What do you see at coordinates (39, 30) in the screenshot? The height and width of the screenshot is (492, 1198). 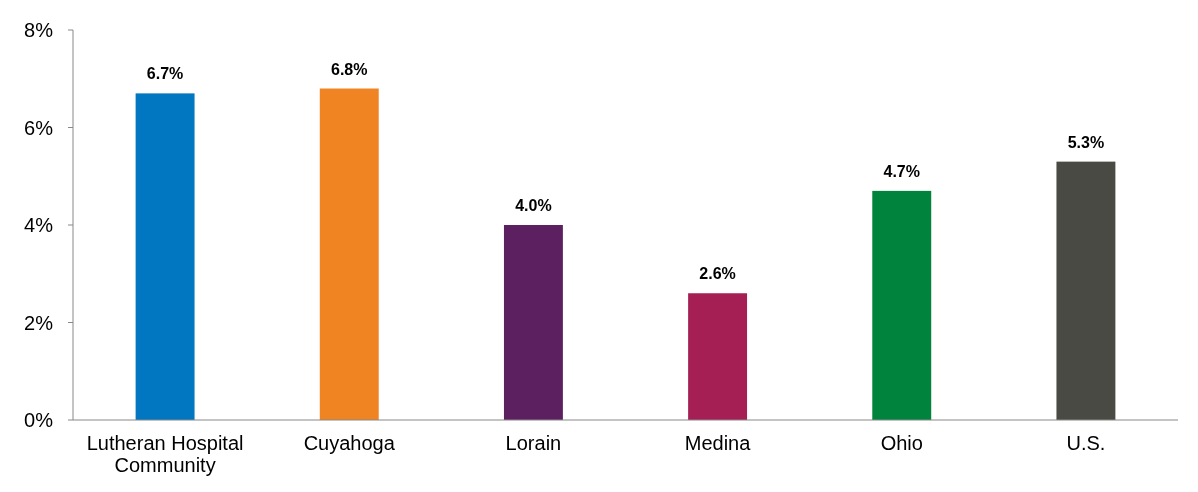 I see `y-tick-label: 8%` at bounding box center [39, 30].